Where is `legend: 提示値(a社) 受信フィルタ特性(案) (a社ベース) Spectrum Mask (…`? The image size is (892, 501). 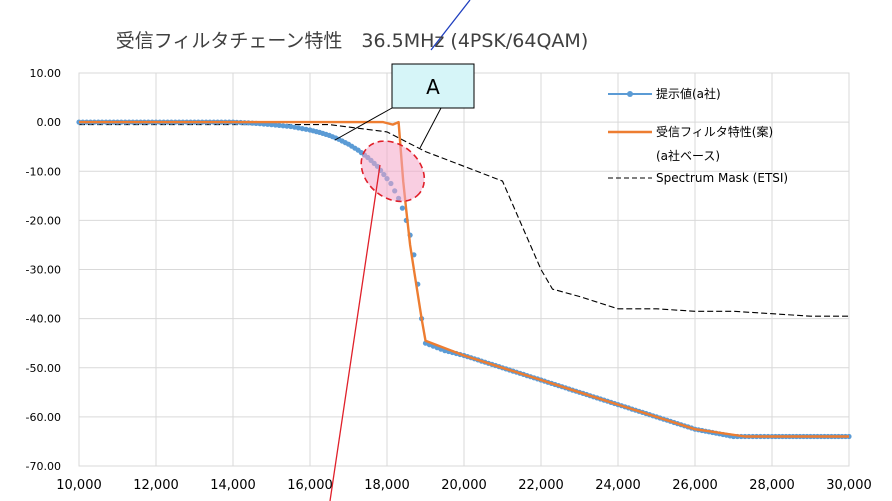 legend: 提示値(a社) 受信フィルタ特性(案) (a社ベース) Spectrum Mask (… is located at coordinates (698, 135).